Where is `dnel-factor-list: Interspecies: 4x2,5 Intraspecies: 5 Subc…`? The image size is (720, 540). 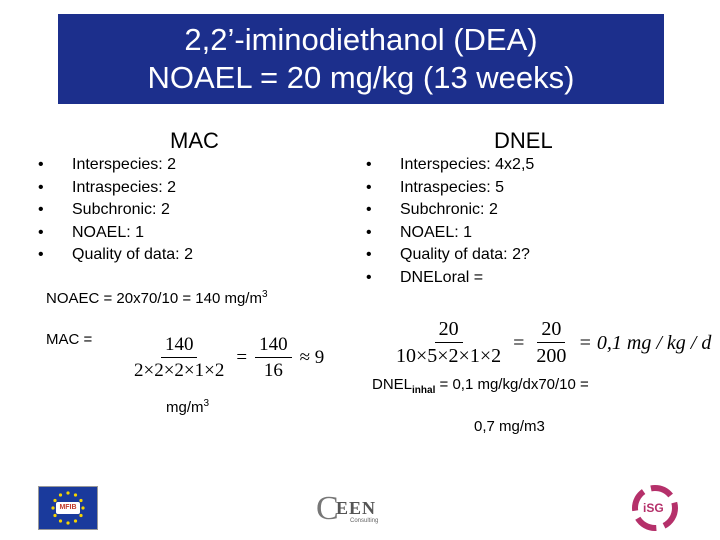
dnel-factor-list: Interspecies: 4x2,5 Intraspecies: 5 Subc… is located at coordinates (450, 221).